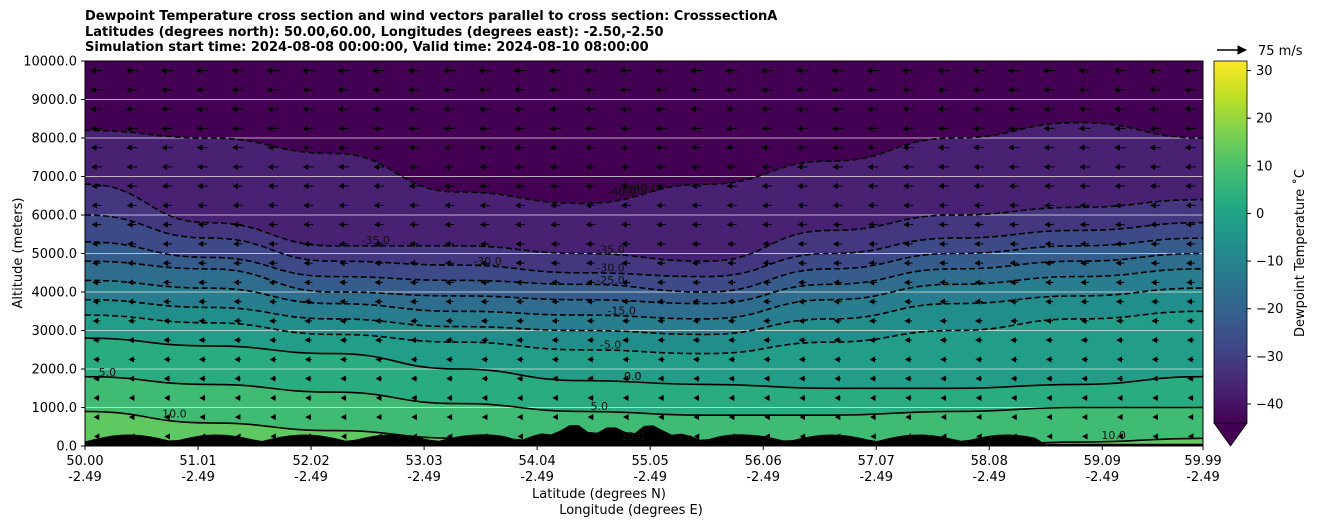  Describe the element at coordinates (55, 408) in the screenshot. I see `y-tick-label: 1000.0` at that location.